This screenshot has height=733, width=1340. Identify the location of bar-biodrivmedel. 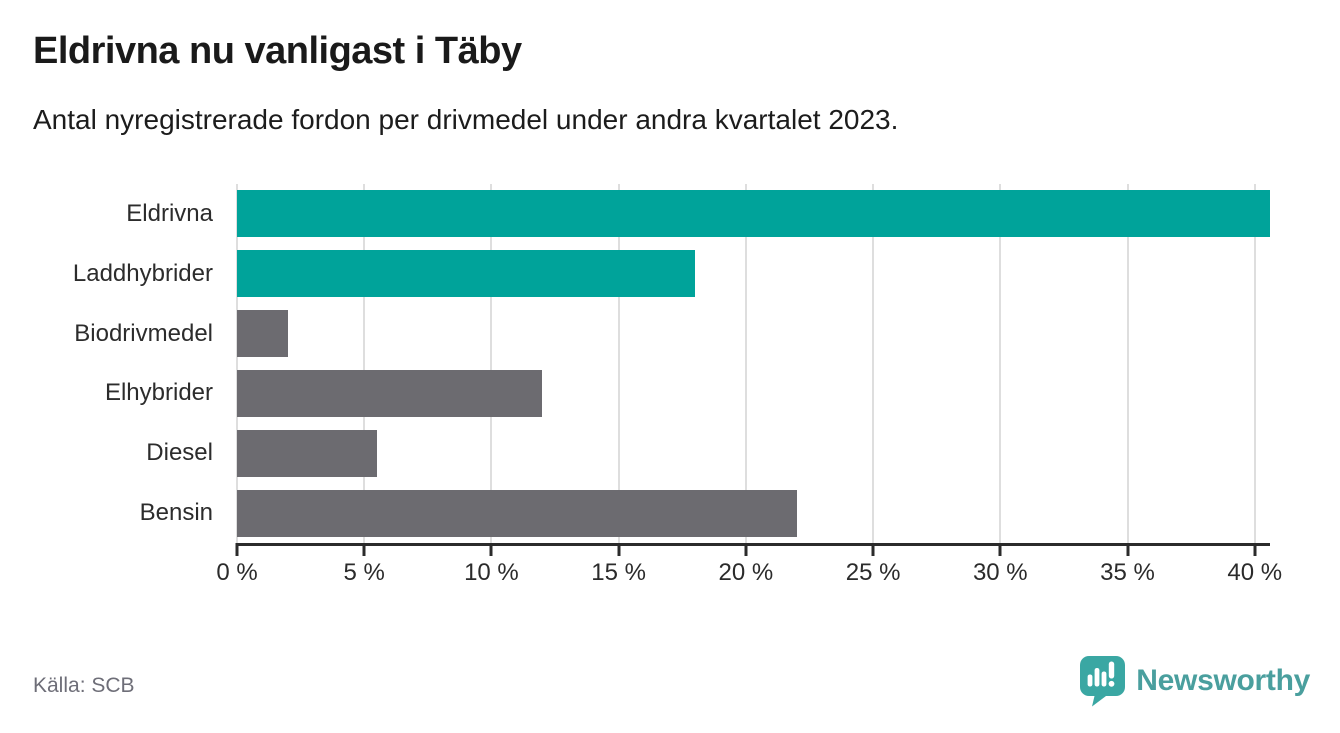
(262, 334).